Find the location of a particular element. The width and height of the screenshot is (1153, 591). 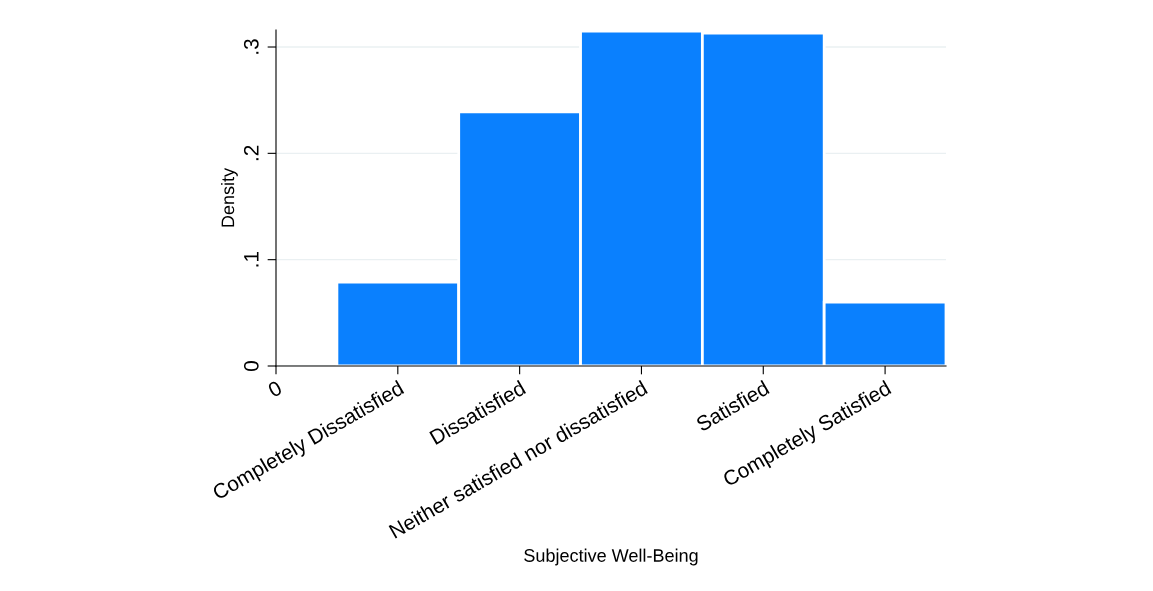

y-tick-label: .1 is located at coordinates (251, 259).